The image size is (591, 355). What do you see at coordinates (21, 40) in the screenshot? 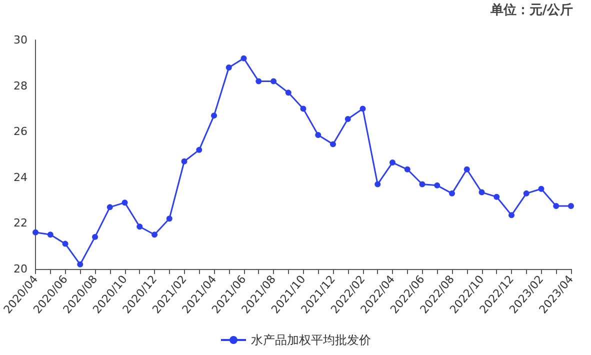
I see `y-tick-label: 30` at bounding box center [21, 40].